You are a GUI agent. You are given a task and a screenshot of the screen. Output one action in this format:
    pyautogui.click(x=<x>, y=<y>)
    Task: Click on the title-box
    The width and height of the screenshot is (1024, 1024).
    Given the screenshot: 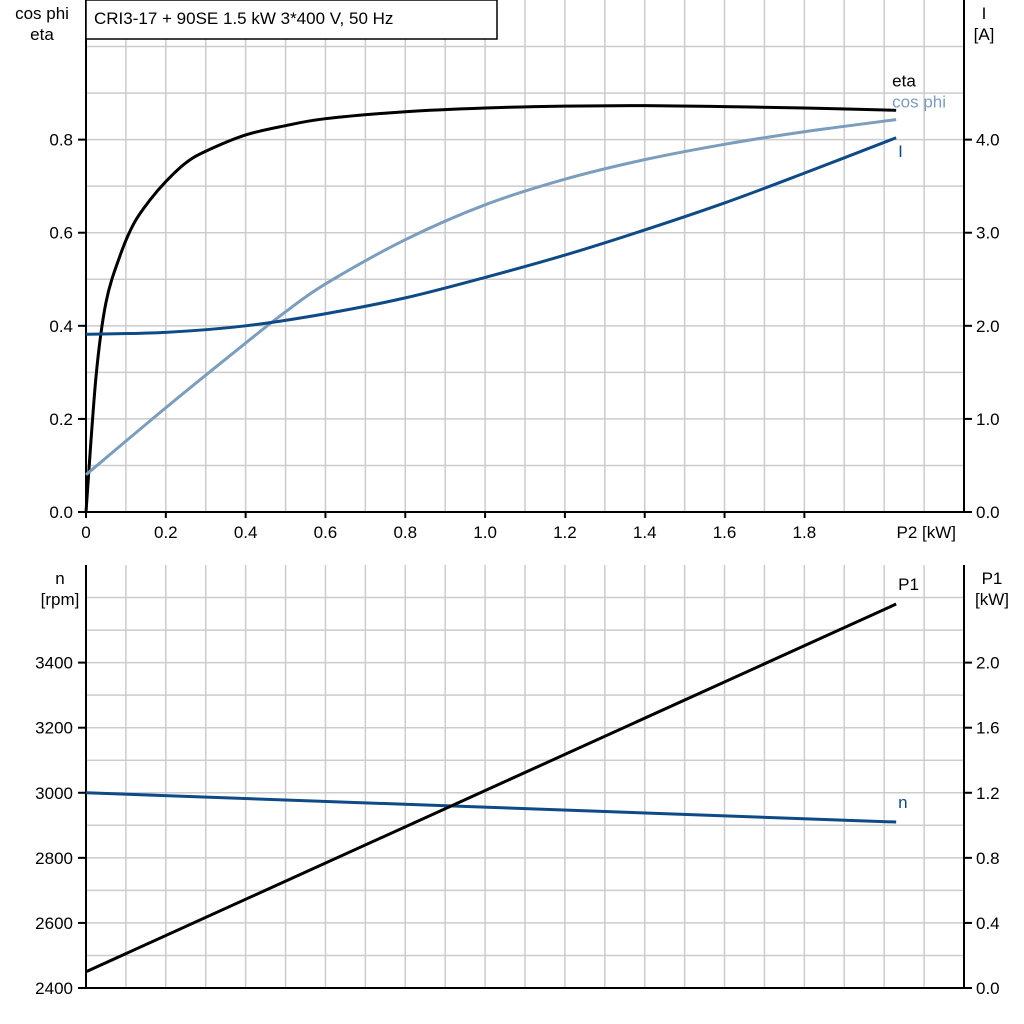 What is the action you would take?
    pyautogui.click(x=291, y=20)
    